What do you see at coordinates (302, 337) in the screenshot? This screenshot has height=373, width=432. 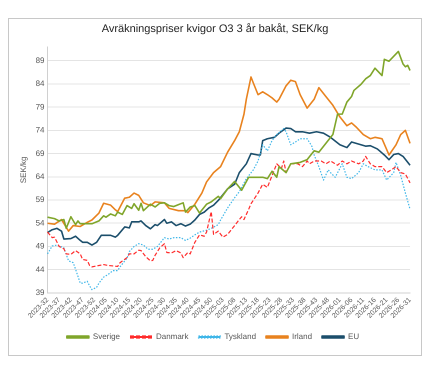 I see `legend-label: Irland` at bounding box center [302, 337].